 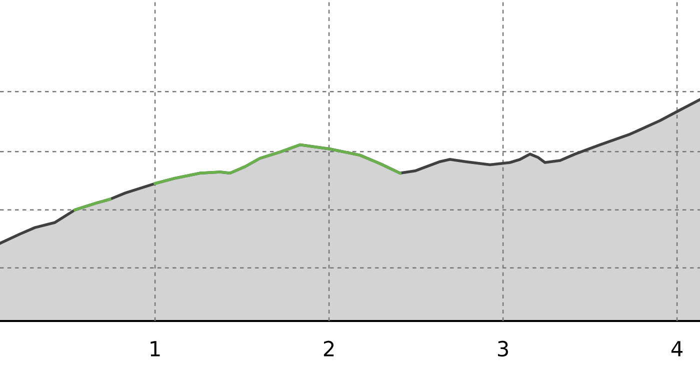 I want to click on x-tick-label: 1, so click(x=155, y=348).